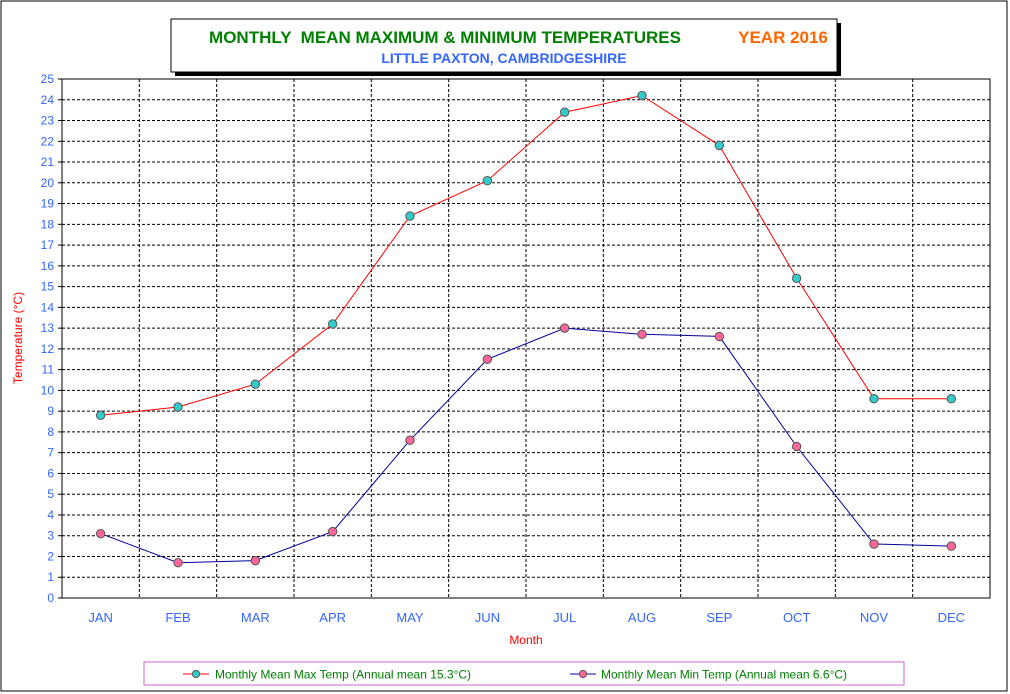 This screenshot has height=694, width=1010. Describe the element at coordinates (48, 390) in the screenshot. I see `y-tick-label: 10` at that location.